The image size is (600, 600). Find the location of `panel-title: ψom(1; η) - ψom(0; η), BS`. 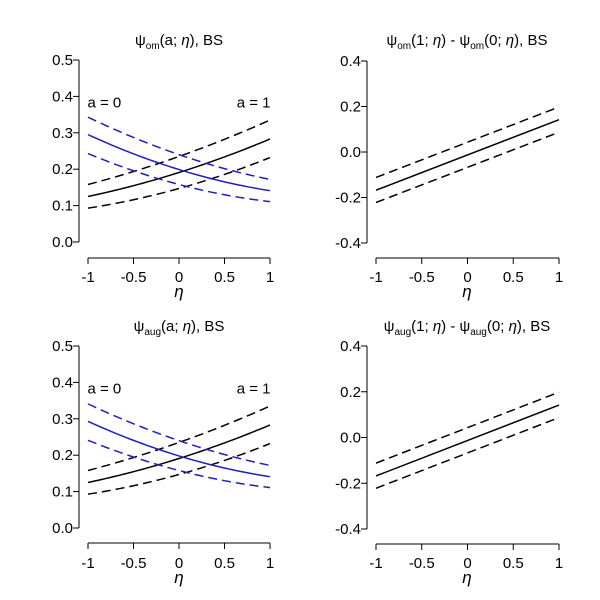

panel-title: ψom(1; η) - ψom(0; η), BS is located at coordinates (467, 42).